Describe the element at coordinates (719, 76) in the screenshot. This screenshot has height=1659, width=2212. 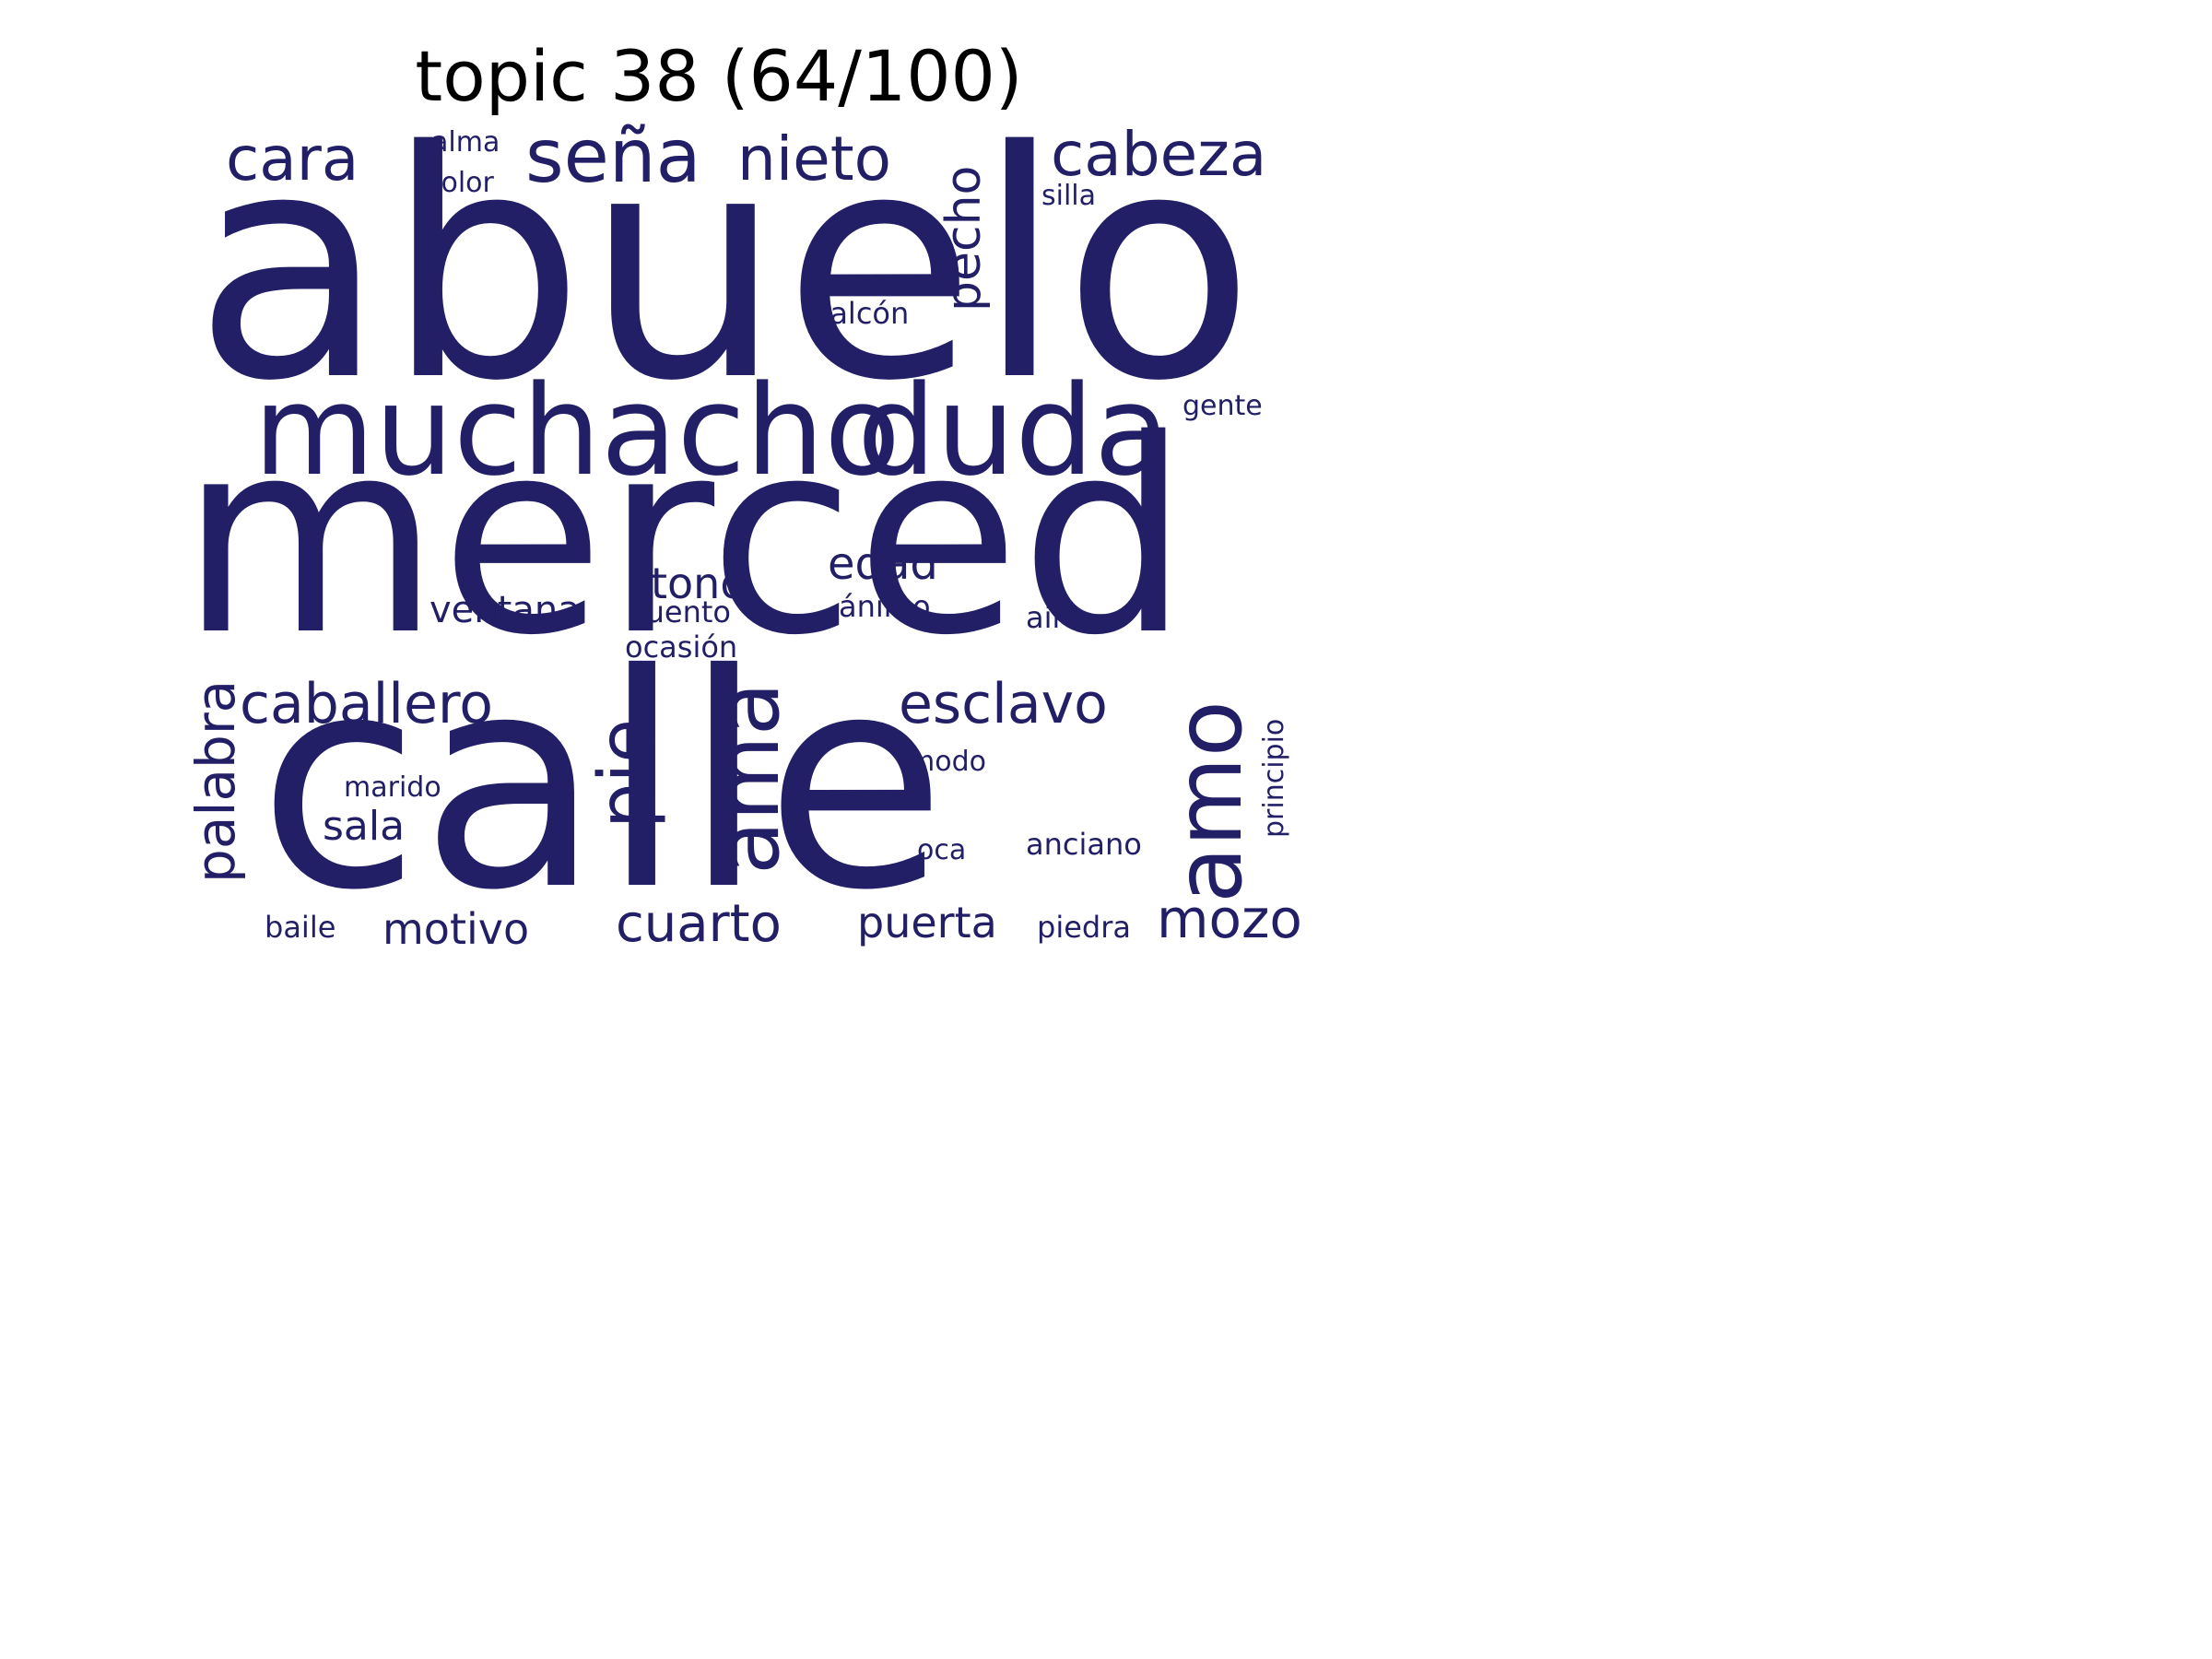
I see `page-title: topic 38 (64/100)` at that location.